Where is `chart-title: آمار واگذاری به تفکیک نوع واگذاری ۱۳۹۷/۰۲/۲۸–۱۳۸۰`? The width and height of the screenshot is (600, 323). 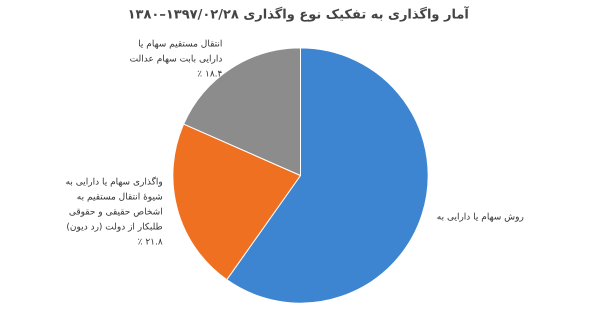 chart-title: آمار واگذاری به تفکیک نوع واگذاری ۱۳۹۷/۰۲/۲۸–۱۳۸۰ is located at coordinates (299, 14).